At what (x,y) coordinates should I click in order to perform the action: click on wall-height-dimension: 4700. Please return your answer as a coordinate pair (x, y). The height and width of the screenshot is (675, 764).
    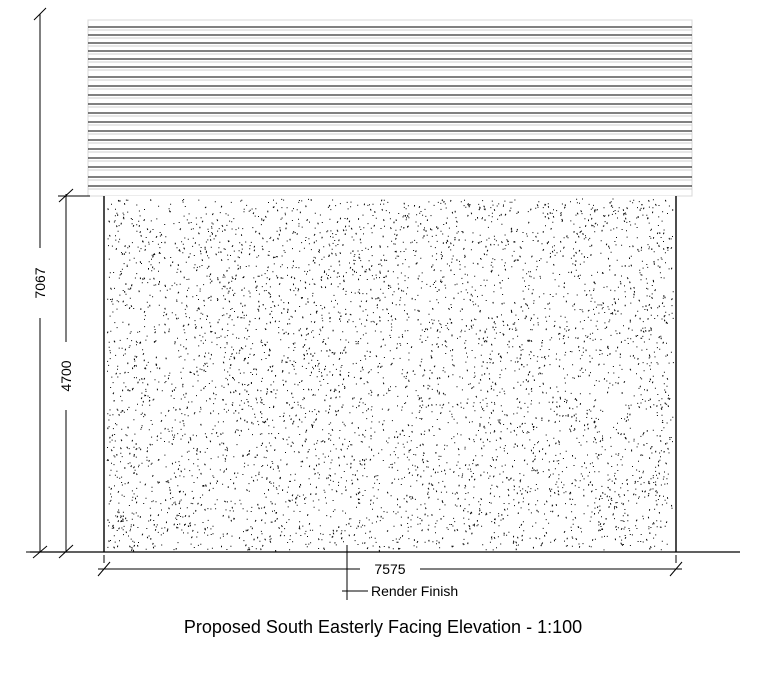
    Looking at the image, I should click on (74, 373).